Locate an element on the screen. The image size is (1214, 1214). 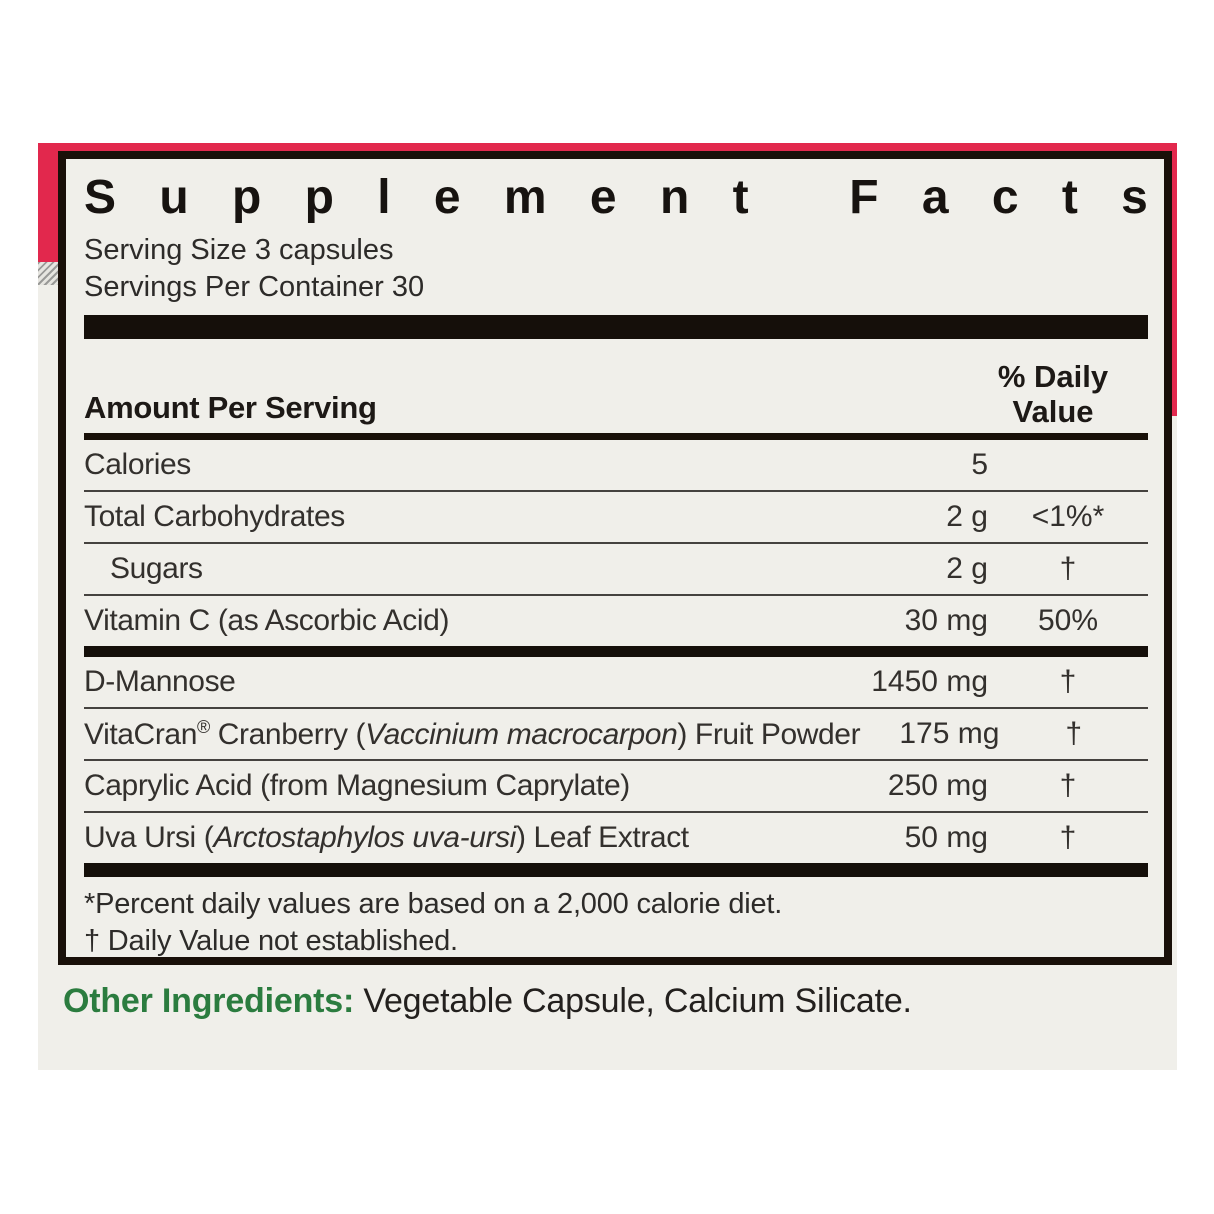
nutrient-amount: 250 mg is located at coordinates (937, 785).